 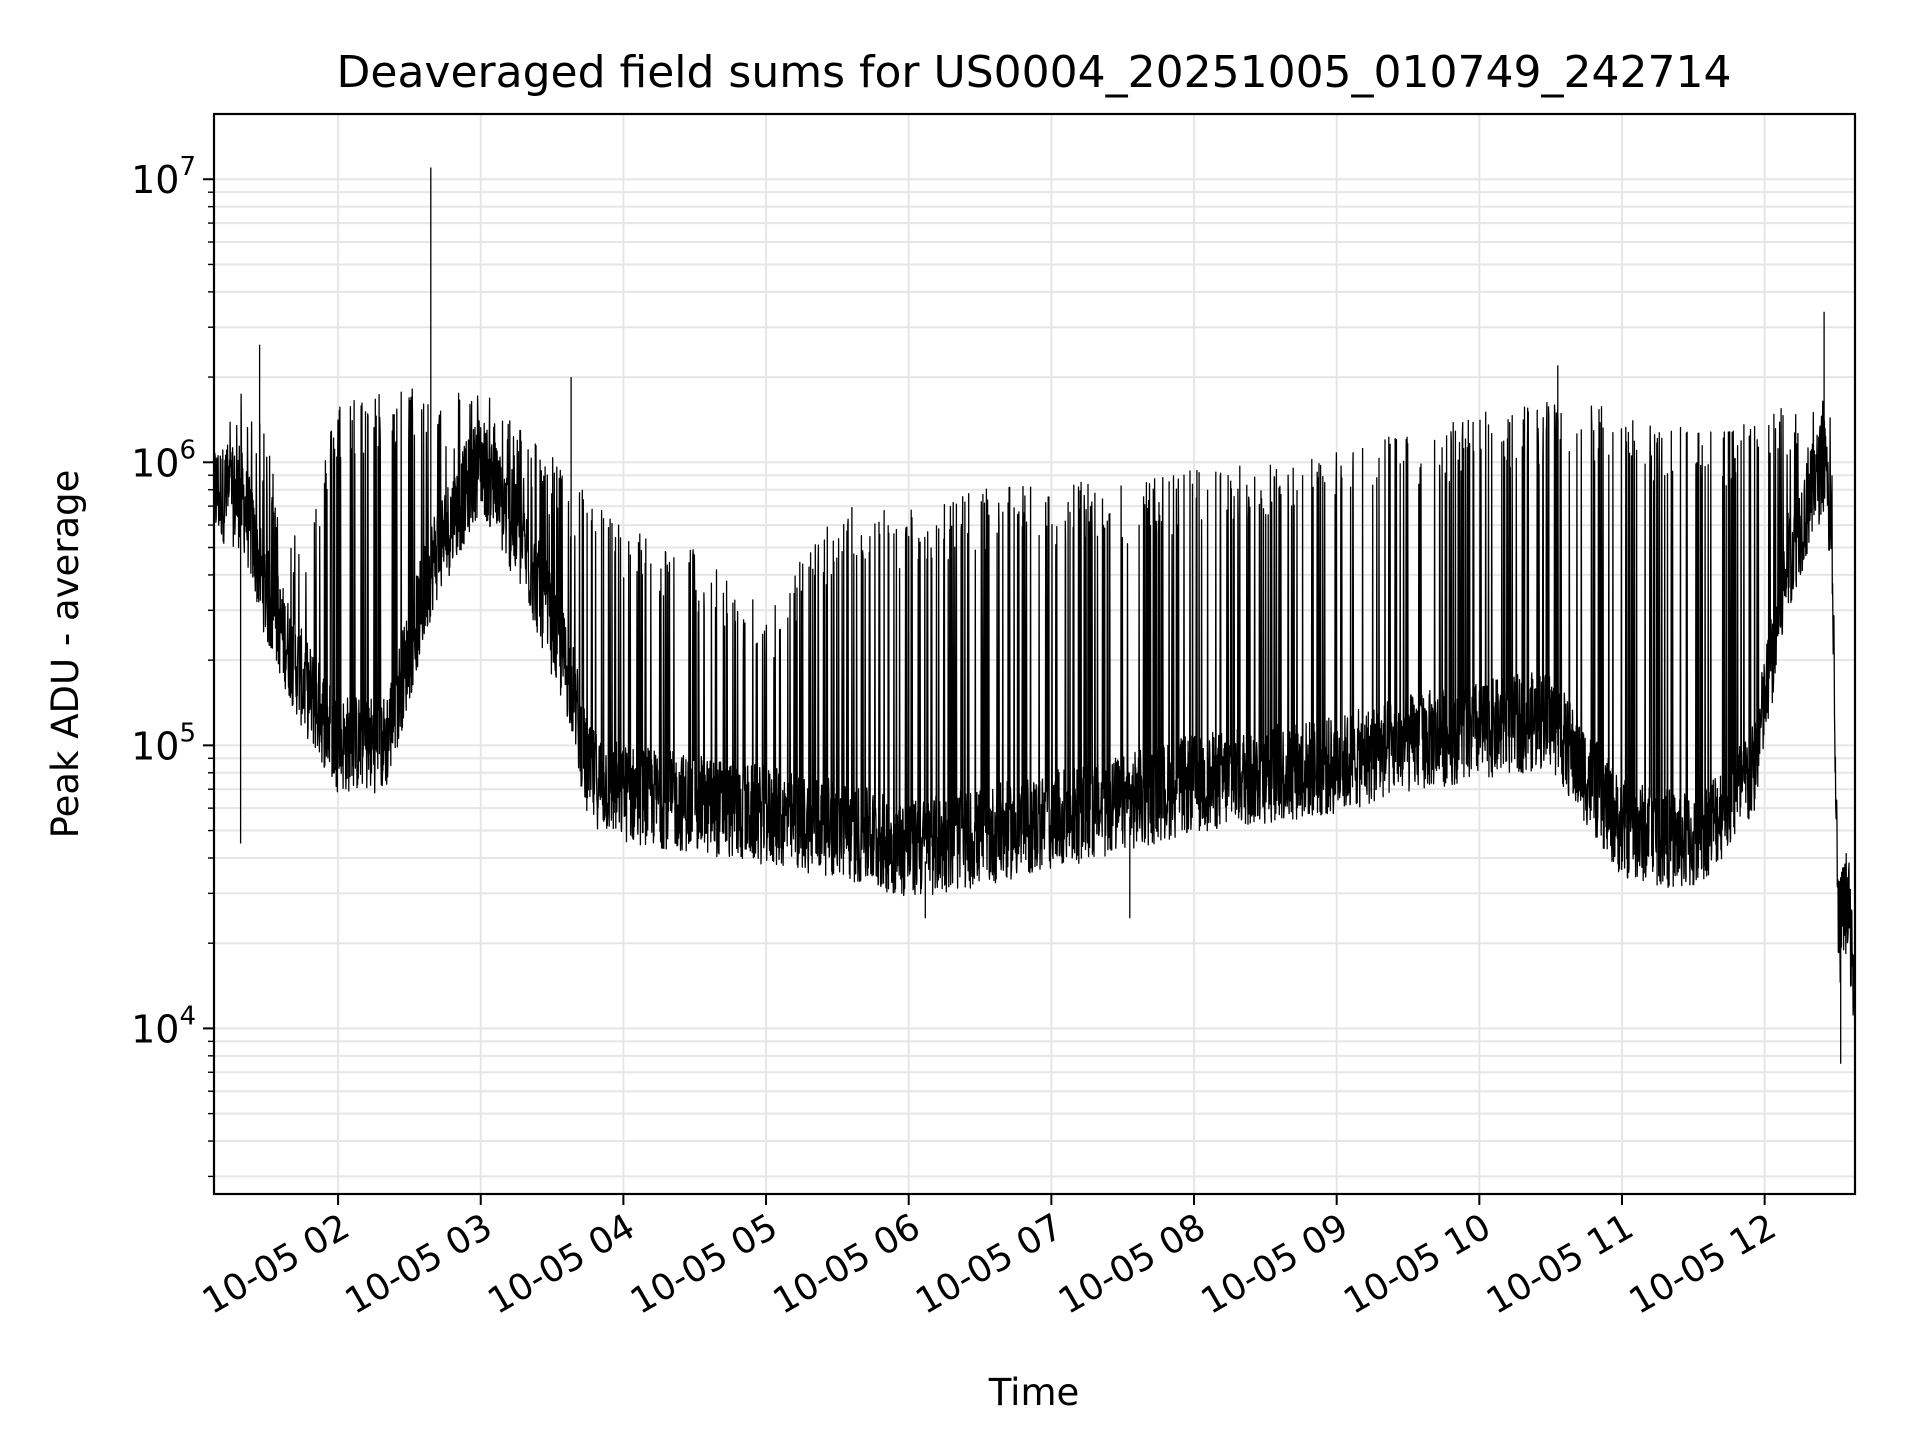 I want to click on y-tick-label: 10⁶, so click(x=163, y=460).